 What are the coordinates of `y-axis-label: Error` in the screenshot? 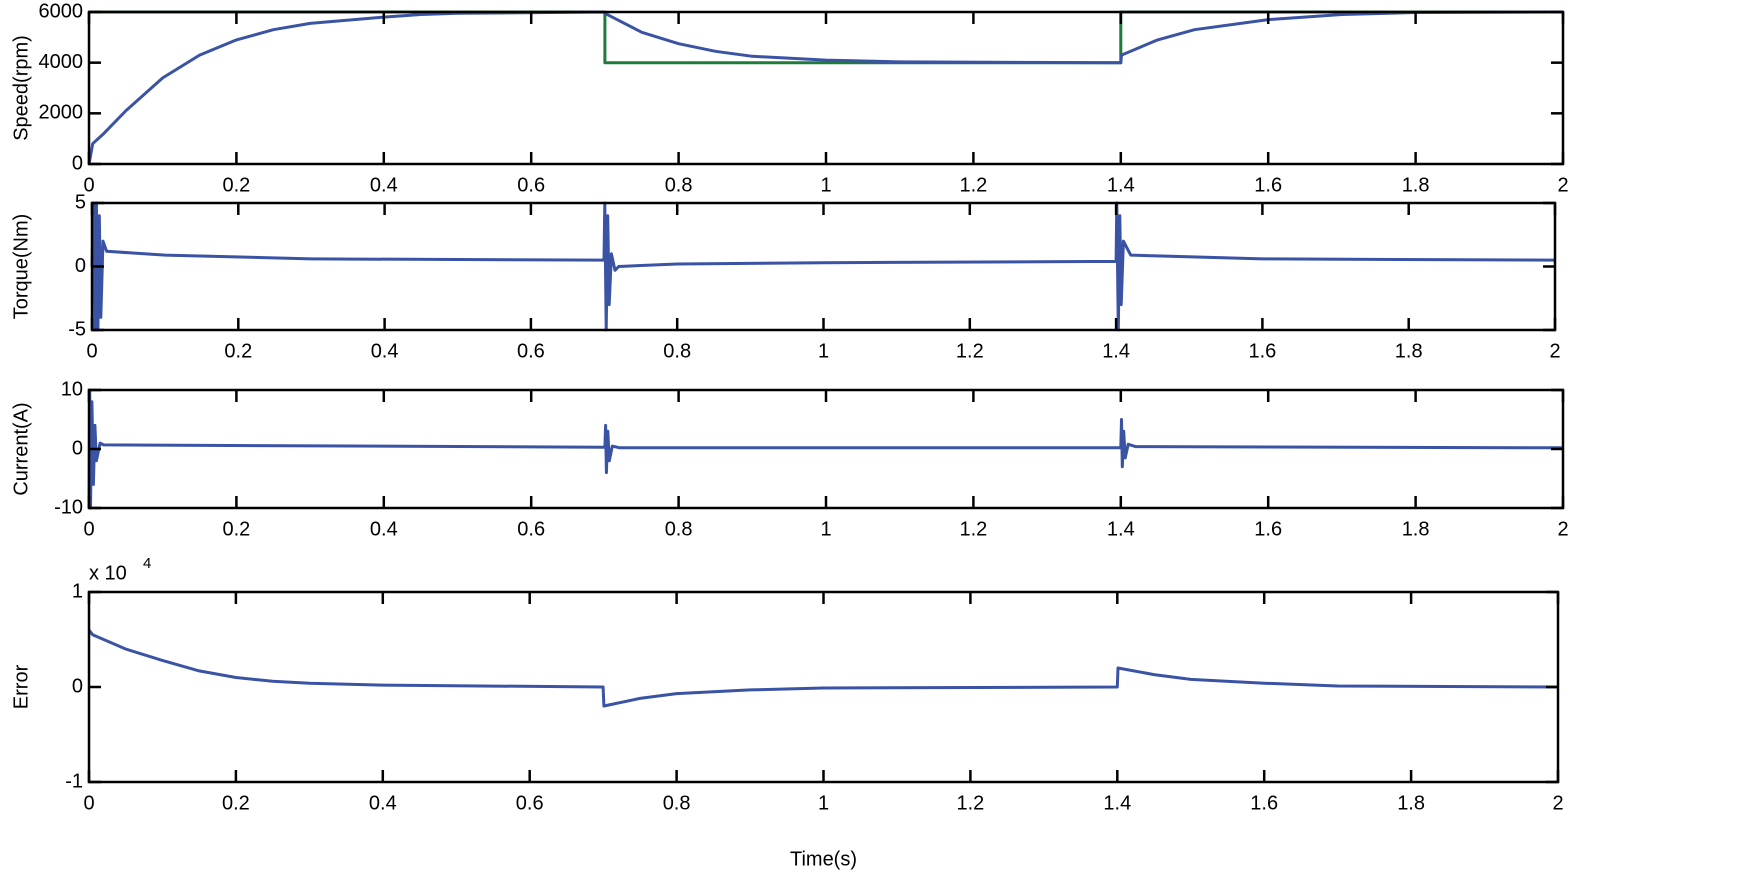 It's located at (21, 686).